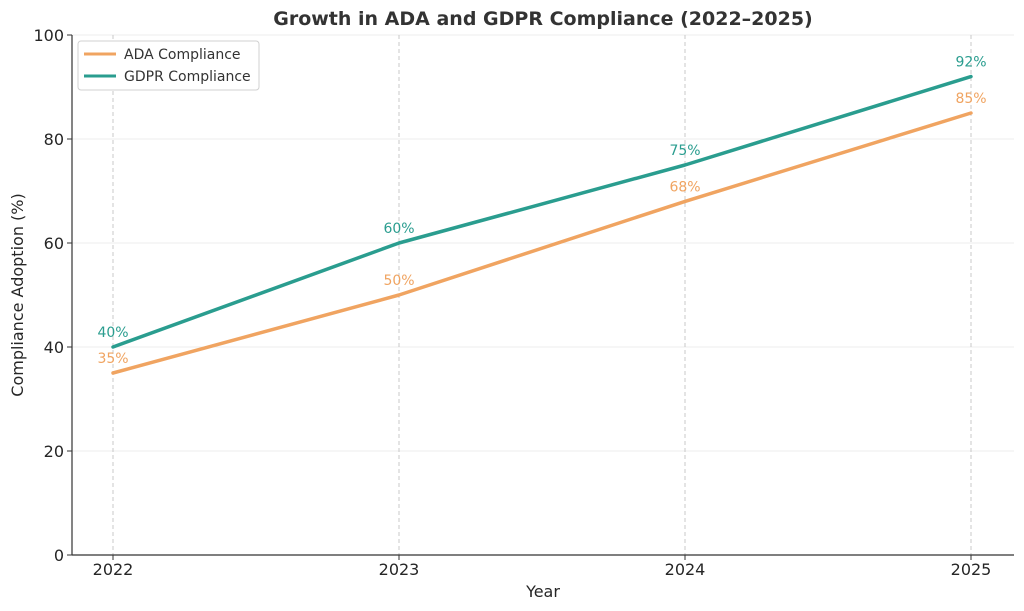  I want to click on data-label: 75%, so click(684, 151).